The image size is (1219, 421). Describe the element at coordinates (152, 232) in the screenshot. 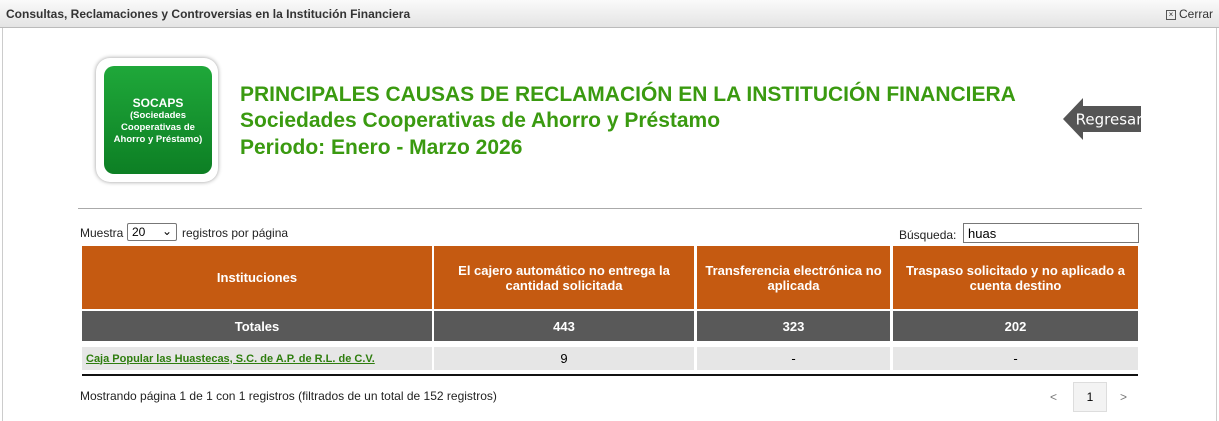

I see `page-size-select: 20 ⌄` at that location.